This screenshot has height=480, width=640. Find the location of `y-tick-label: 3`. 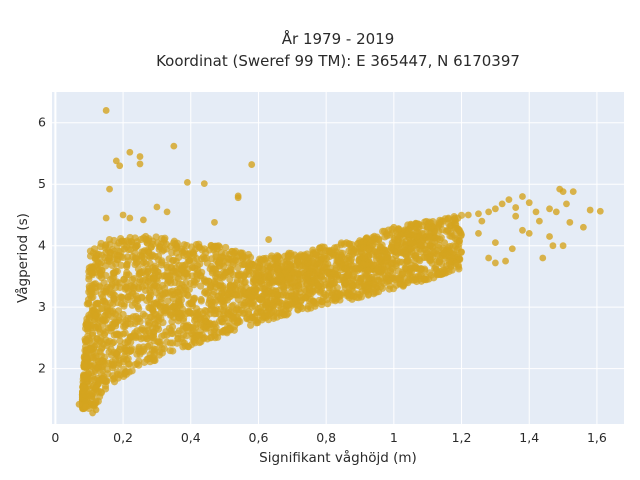

y-tick-label: 3 is located at coordinates (42, 306).